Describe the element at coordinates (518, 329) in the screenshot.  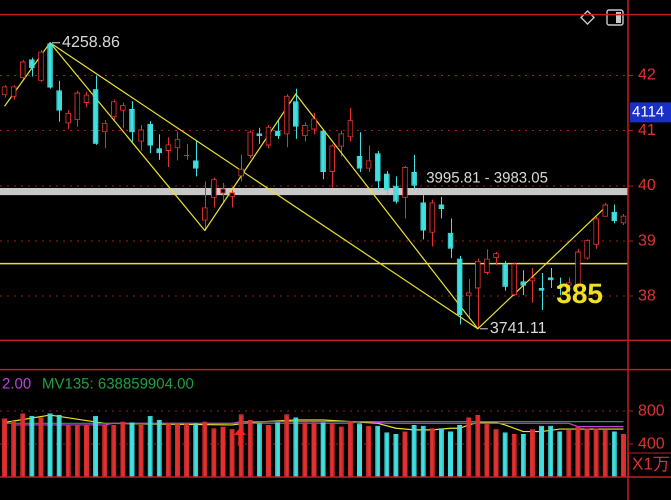
I see `annotation: 3741.11` at that location.